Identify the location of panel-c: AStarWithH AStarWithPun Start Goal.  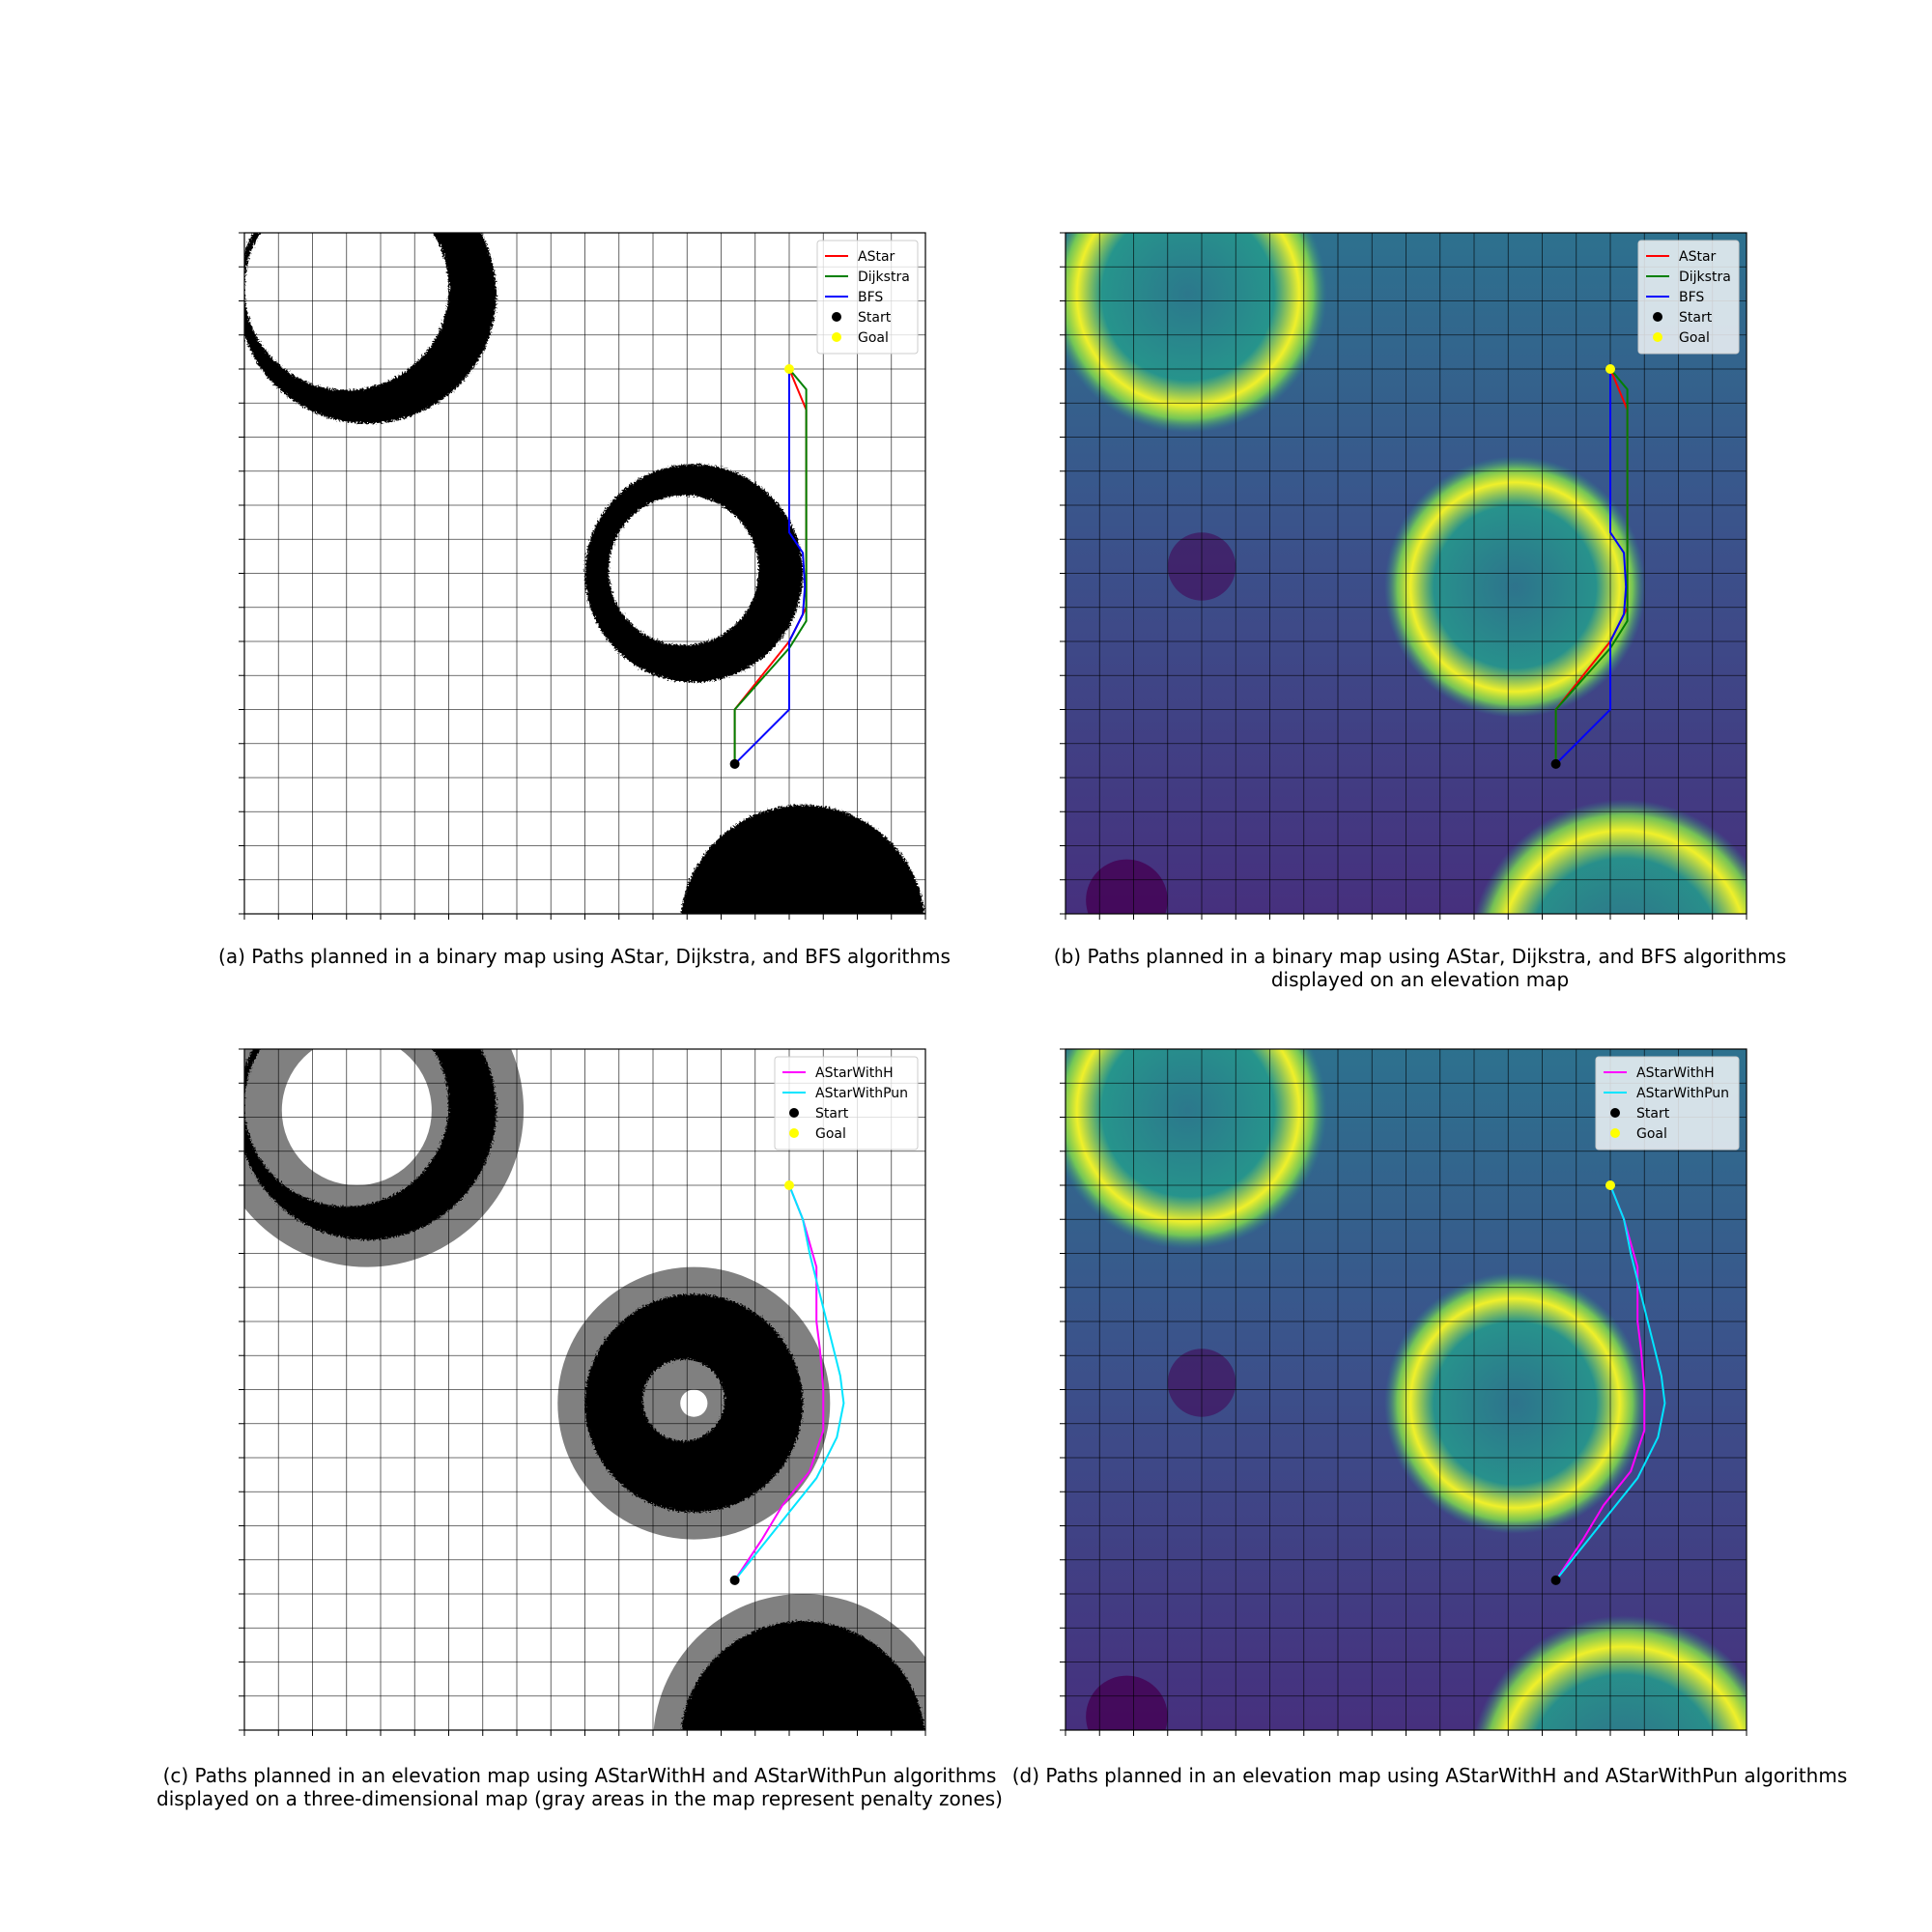
(582, 1392).